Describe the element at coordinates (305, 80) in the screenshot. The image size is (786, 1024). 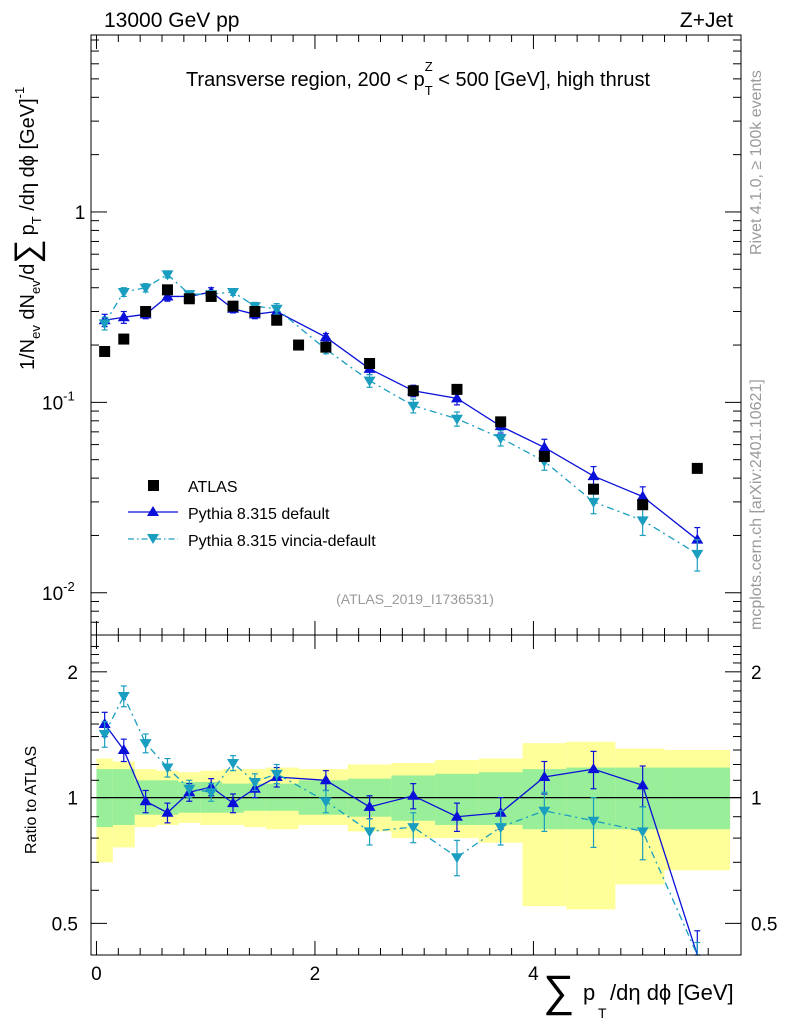
I see `title-pre: Transverse region, 200 < p` at that location.